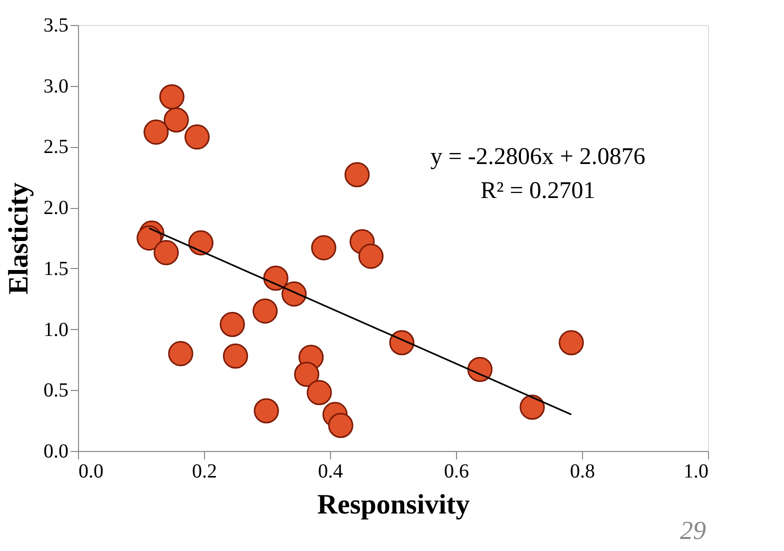 The width and height of the screenshot is (784, 551). Describe the element at coordinates (19, 238) in the screenshot. I see `y-axis-title: Elasticity` at that location.